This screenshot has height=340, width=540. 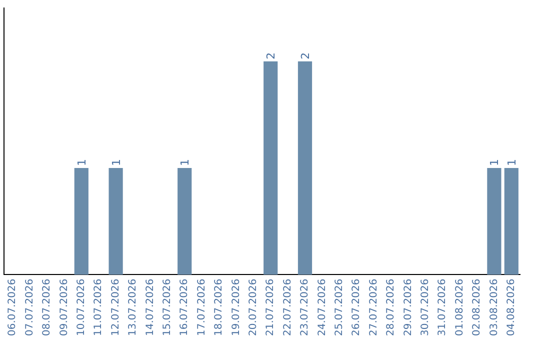 What do you see at coordinates (494, 307) in the screenshot?
I see `x-tick-label: 03.08.2026` at bounding box center [494, 307].